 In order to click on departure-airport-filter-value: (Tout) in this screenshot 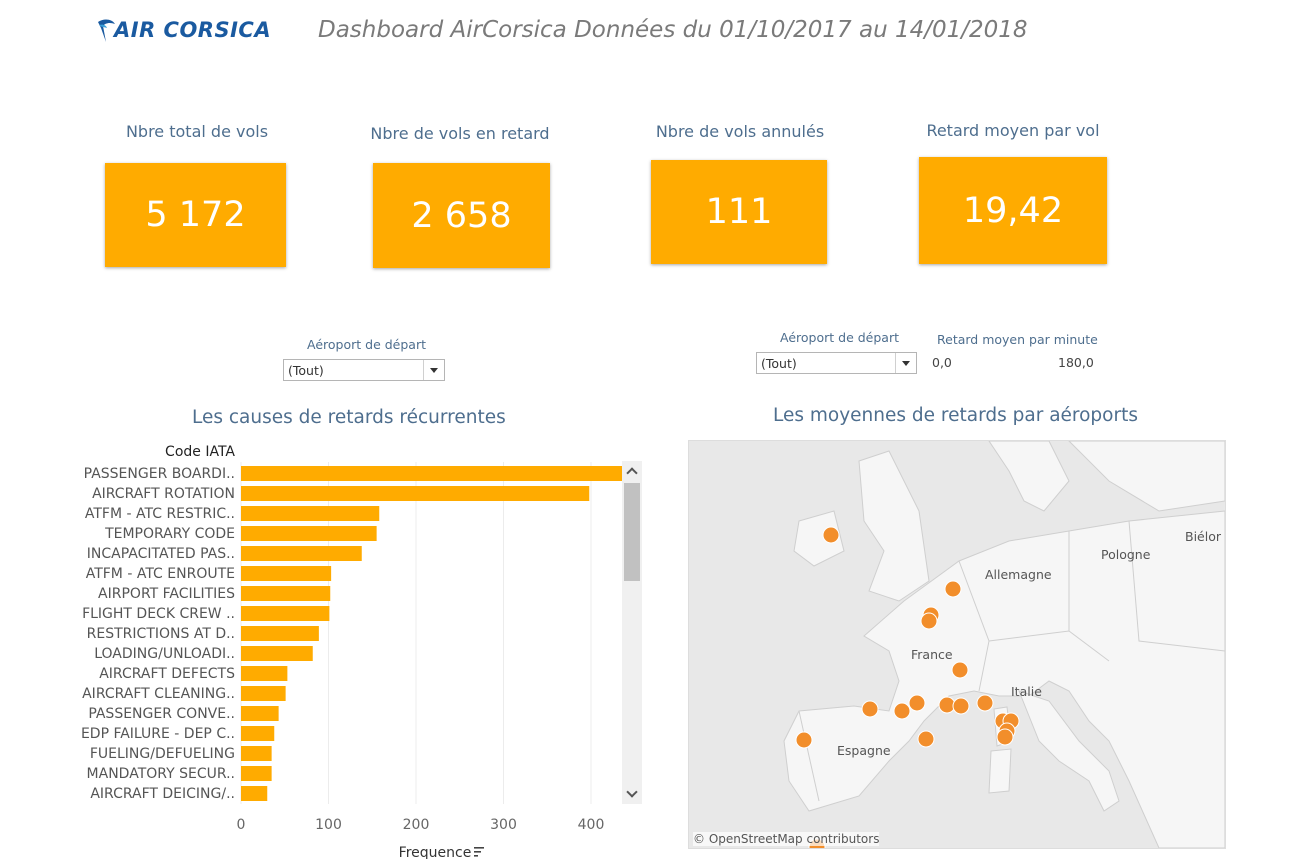, I will do `click(306, 370)`.